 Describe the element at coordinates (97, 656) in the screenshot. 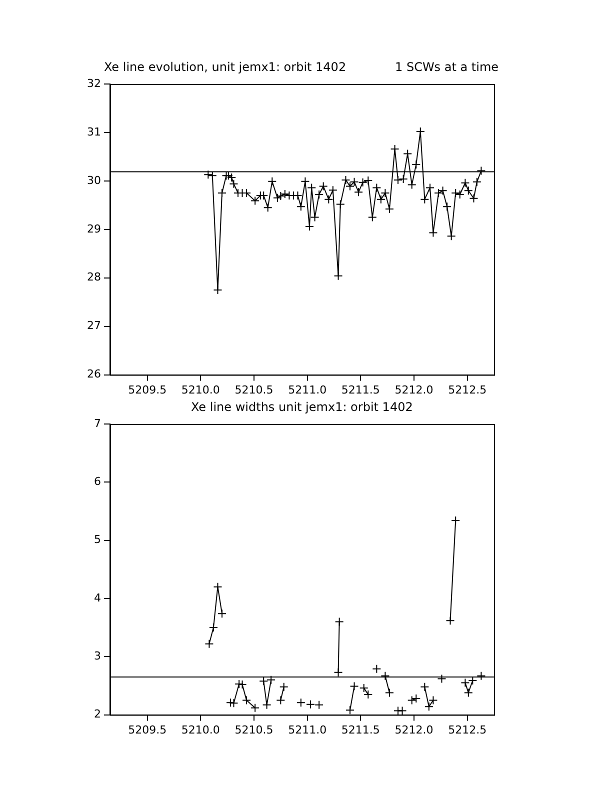

I see `y-tick-label: 3` at that location.